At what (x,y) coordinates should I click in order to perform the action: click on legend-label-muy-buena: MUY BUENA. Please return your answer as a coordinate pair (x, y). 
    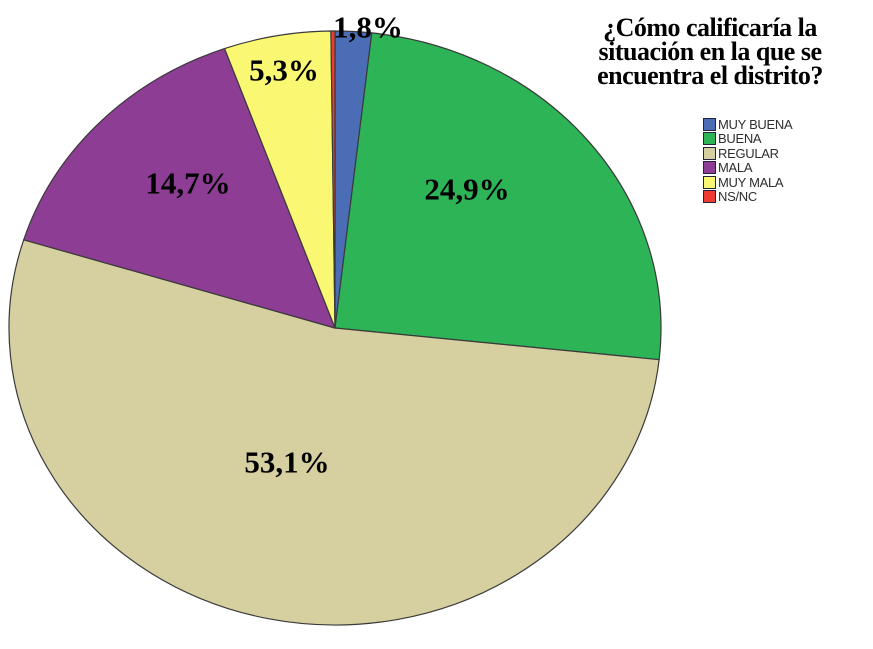
    Looking at the image, I should click on (755, 124).